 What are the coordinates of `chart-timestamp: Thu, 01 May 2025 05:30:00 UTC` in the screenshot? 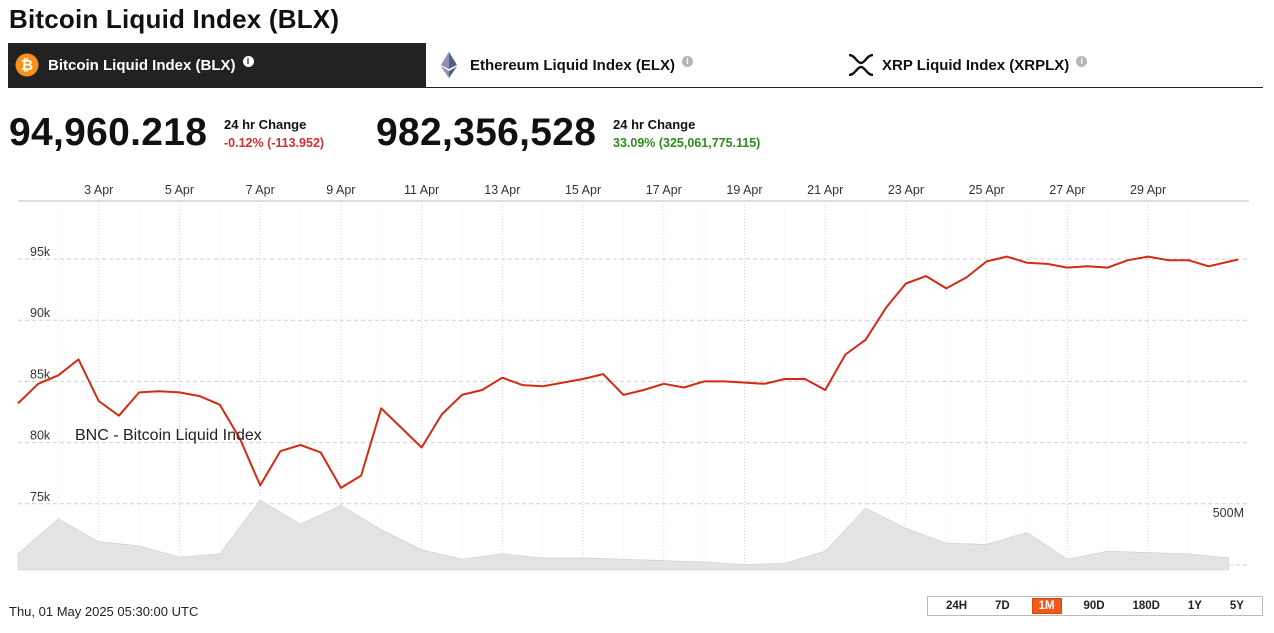 It's located at (104, 611).